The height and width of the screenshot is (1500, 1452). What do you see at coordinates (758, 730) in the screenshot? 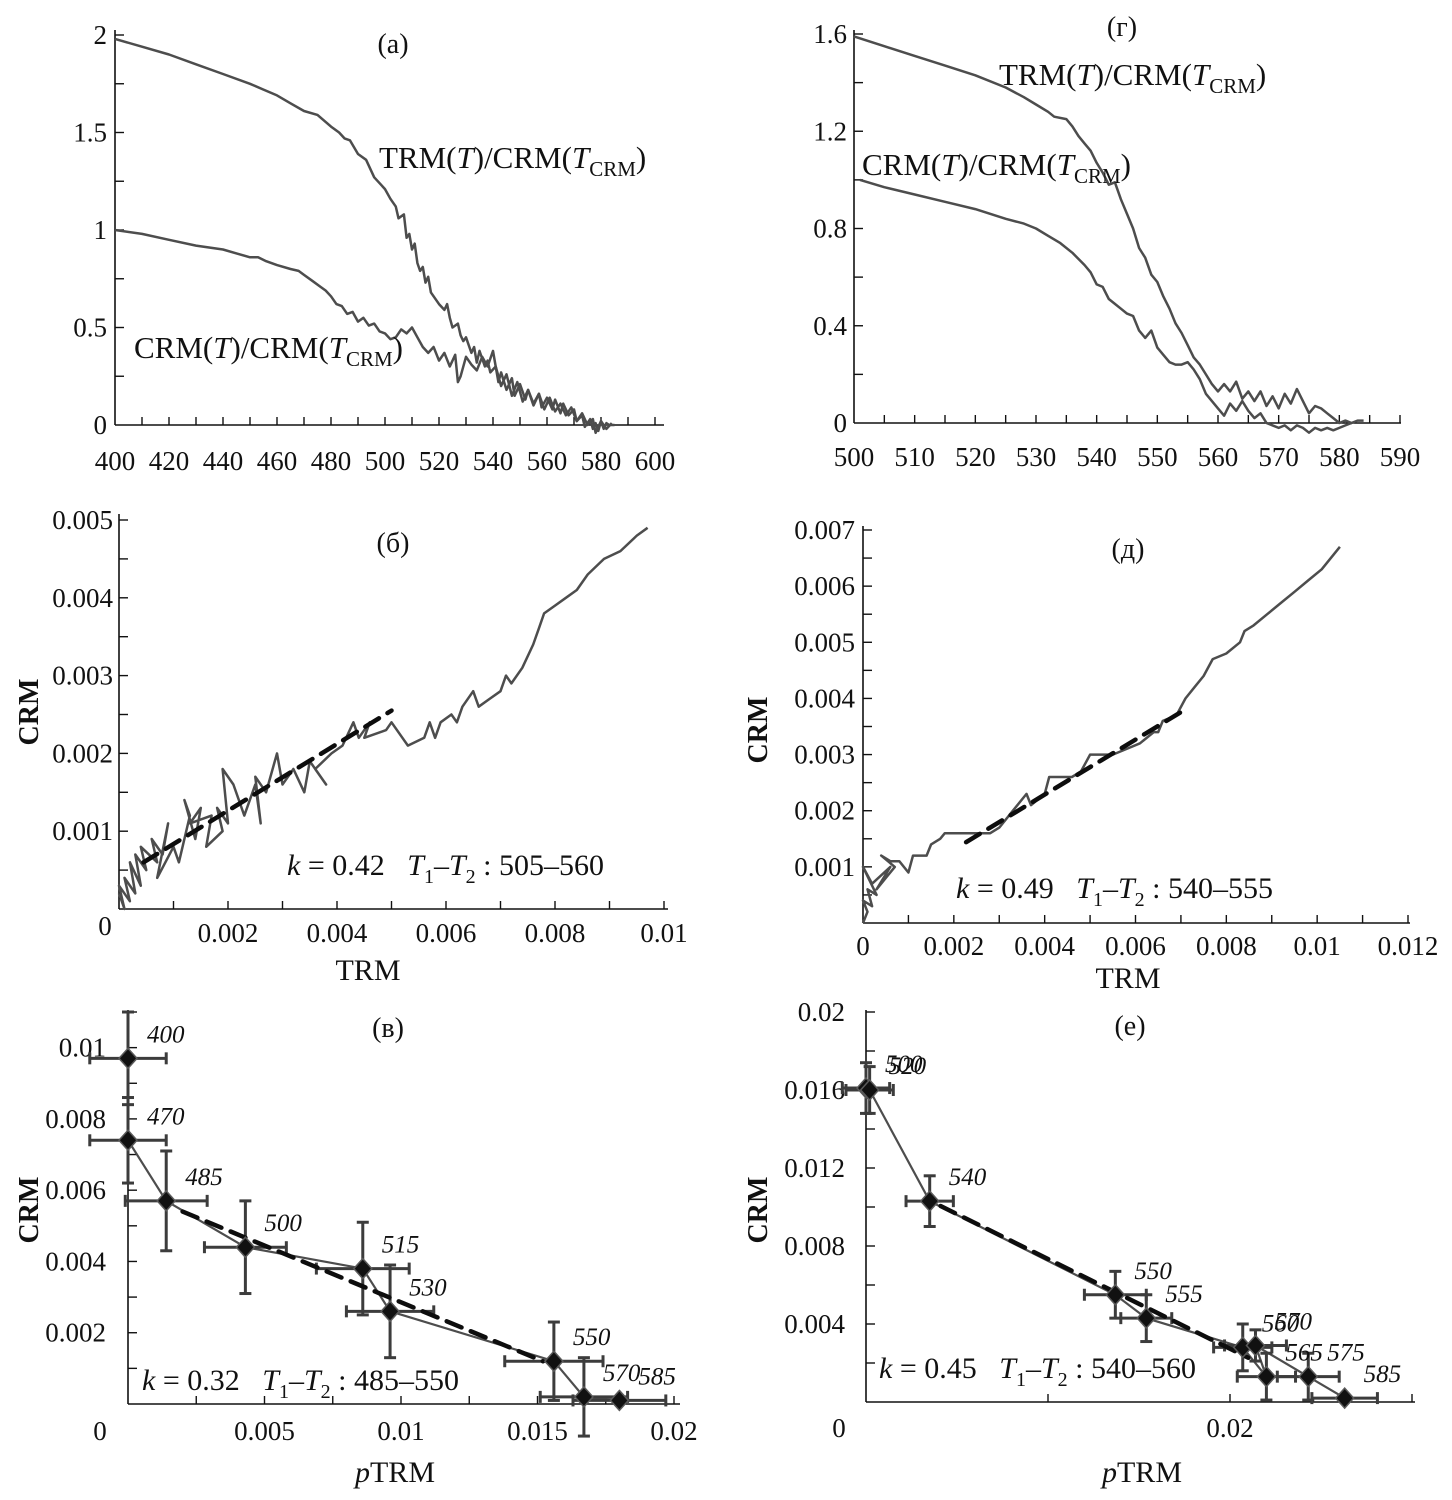
I see `y-axis-title: CRM` at bounding box center [758, 730].